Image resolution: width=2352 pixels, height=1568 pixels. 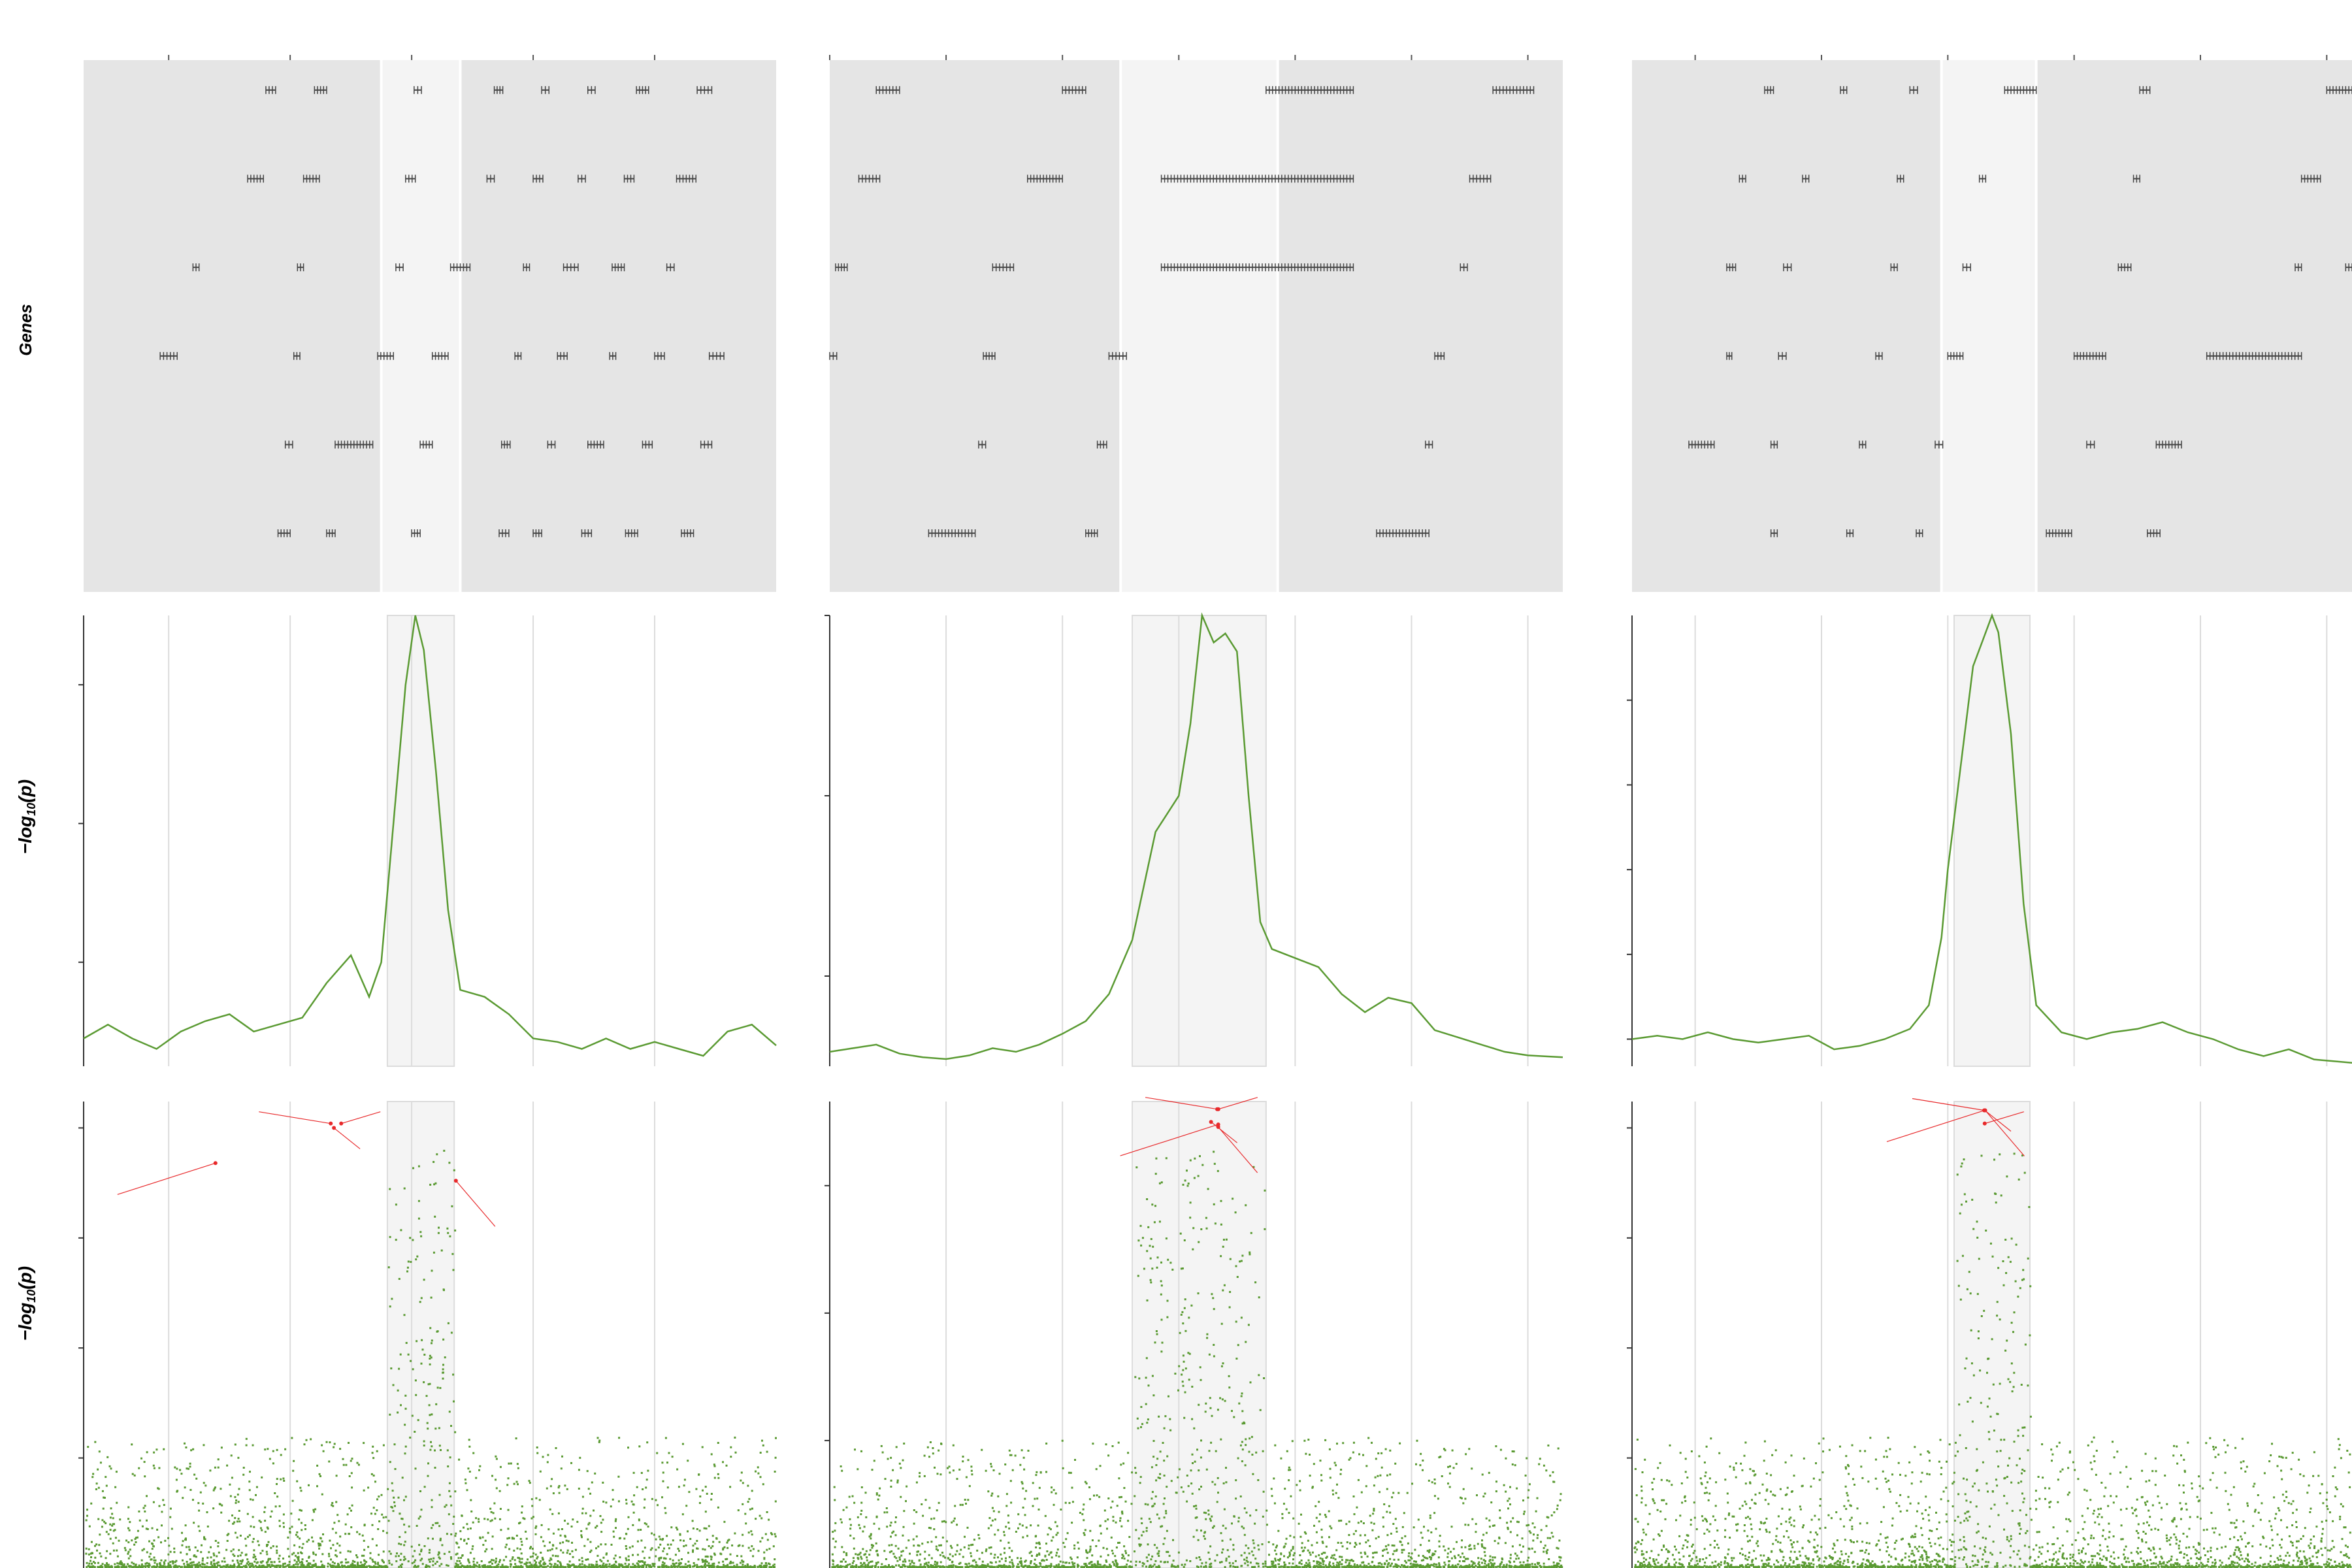 I want to click on smooth-y-label-sub: 10, so click(x=31, y=809).